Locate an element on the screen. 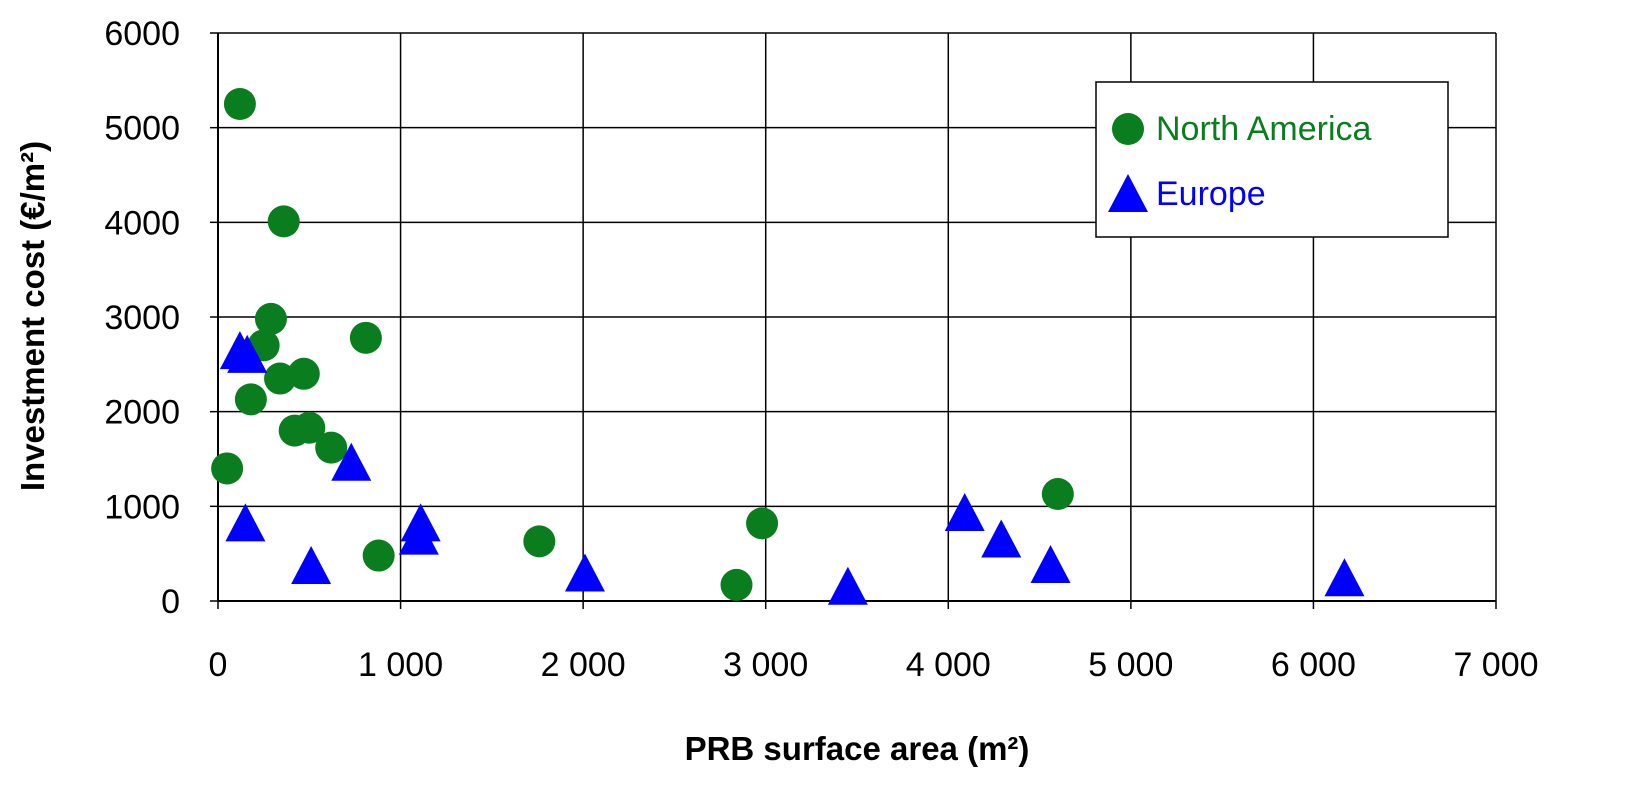 The height and width of the screenshot is (800, 1640). x-tick-label: 5 000 is located at coordinates (1130, 665).